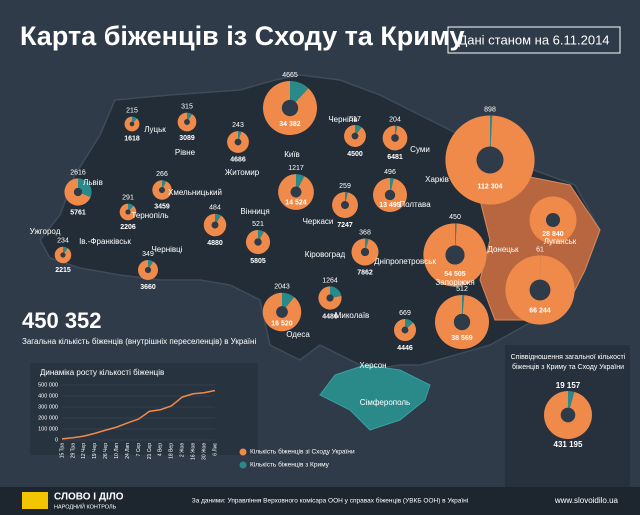 Image resolution: width=640 pixels, height=515 pixels. What do you see at coordinates (161, 449) in the screenshot?
I see `x-tick-label: 4 Вер` at bounding box center [161, 449].